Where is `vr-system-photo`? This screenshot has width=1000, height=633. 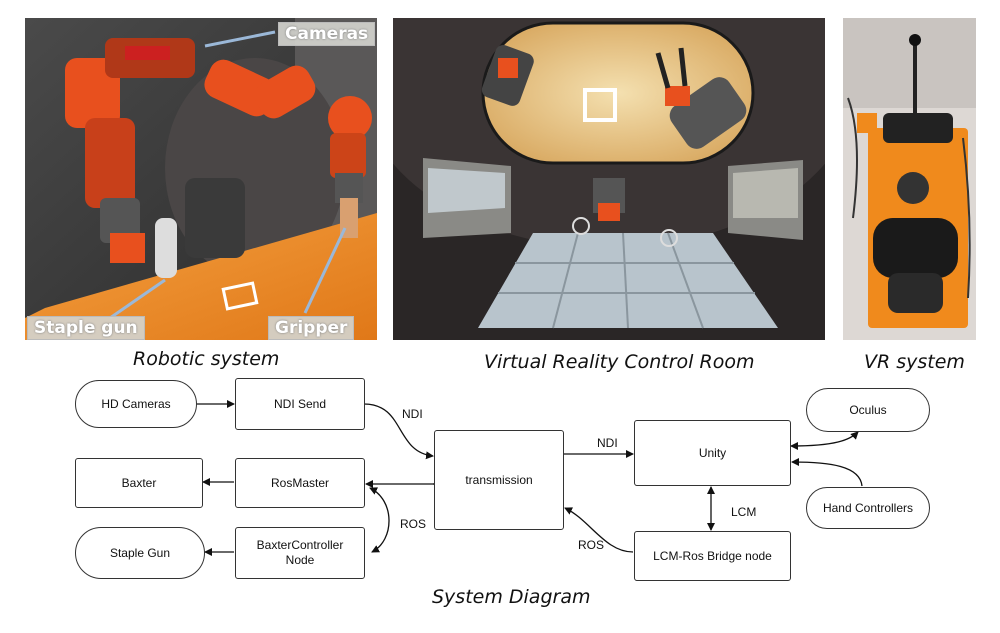
vr-system-photo is located at coordinates (909, 179).